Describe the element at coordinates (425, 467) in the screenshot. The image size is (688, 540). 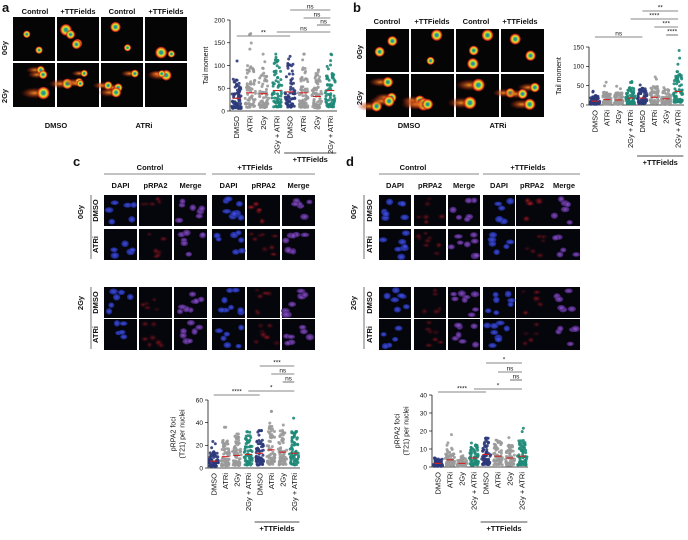
I see `y-tick-label: 0` at that location.